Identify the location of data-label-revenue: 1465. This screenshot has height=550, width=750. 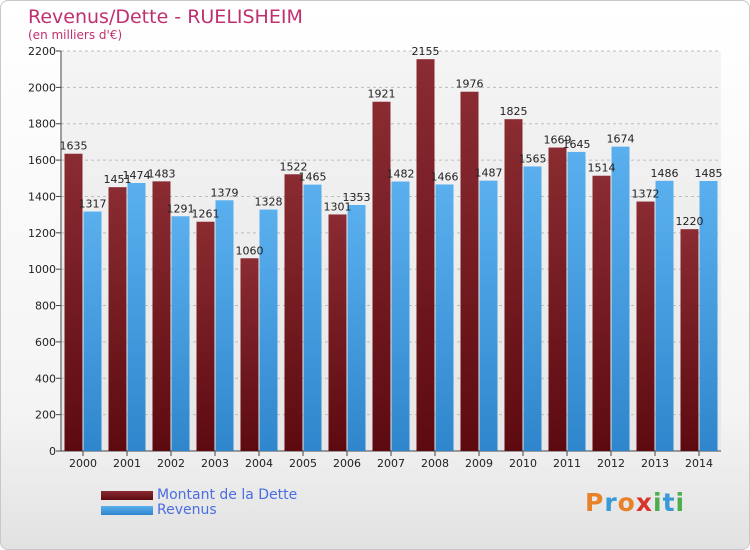
(313, 177).